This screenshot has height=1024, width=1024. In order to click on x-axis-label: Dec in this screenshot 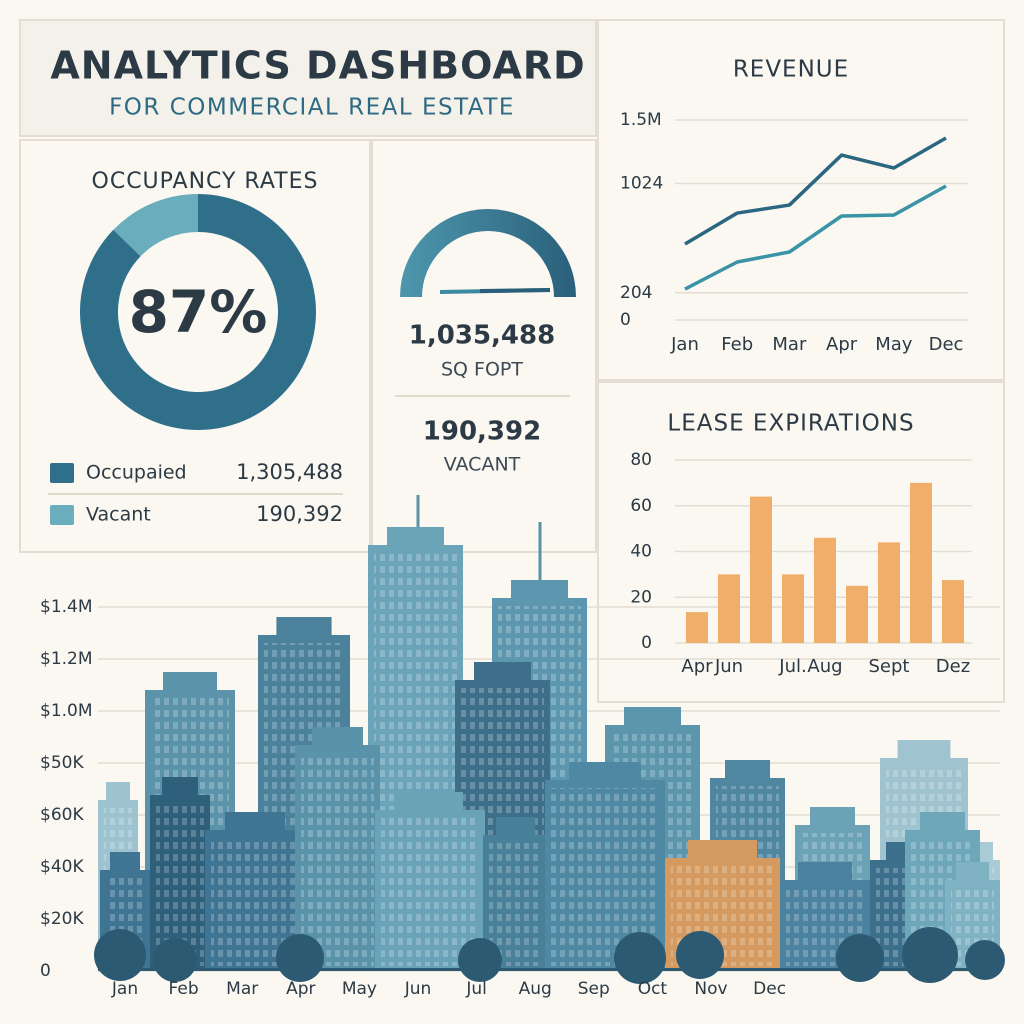, I will do `click(769, 989)`.